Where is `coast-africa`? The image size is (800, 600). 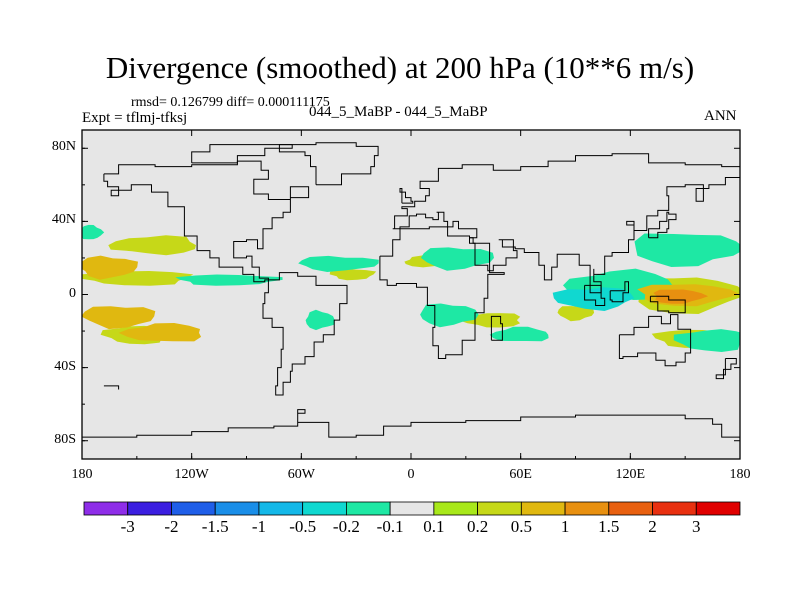
coast-africa is located at coordinates (442, 292).